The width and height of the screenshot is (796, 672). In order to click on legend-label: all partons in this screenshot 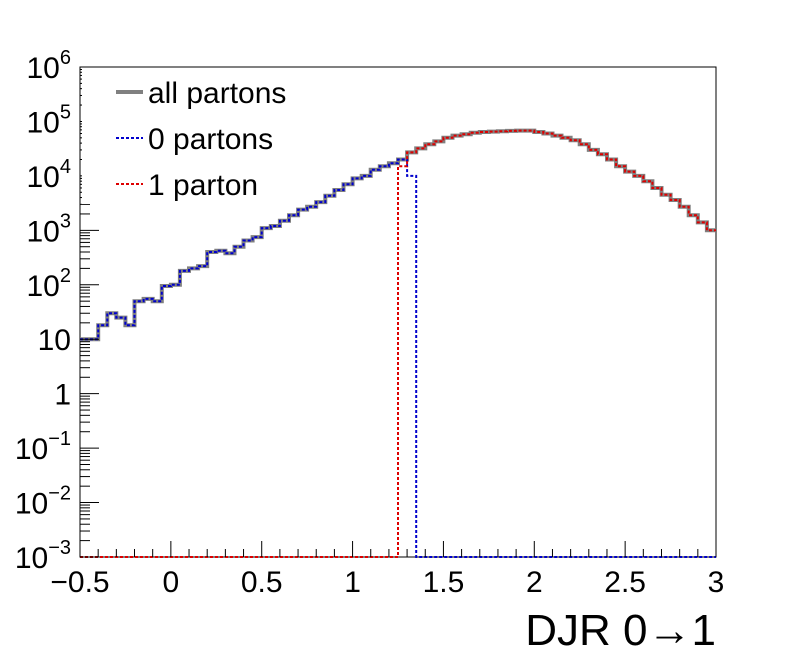, I will do `click(217, 93)`.